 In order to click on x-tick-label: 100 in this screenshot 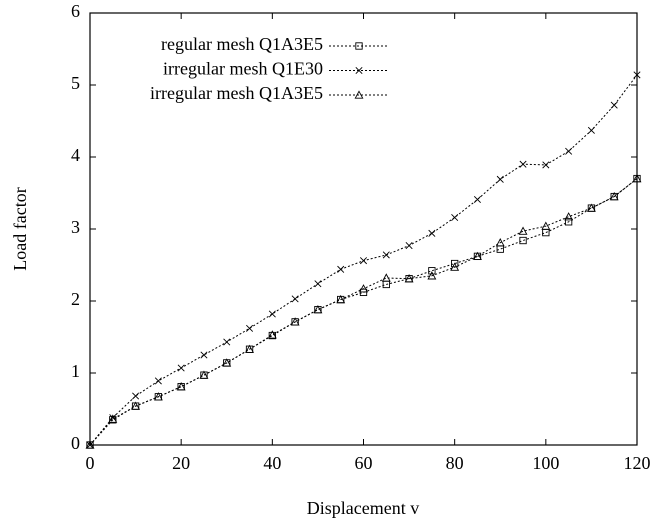, I will do `click(545, 463)`.